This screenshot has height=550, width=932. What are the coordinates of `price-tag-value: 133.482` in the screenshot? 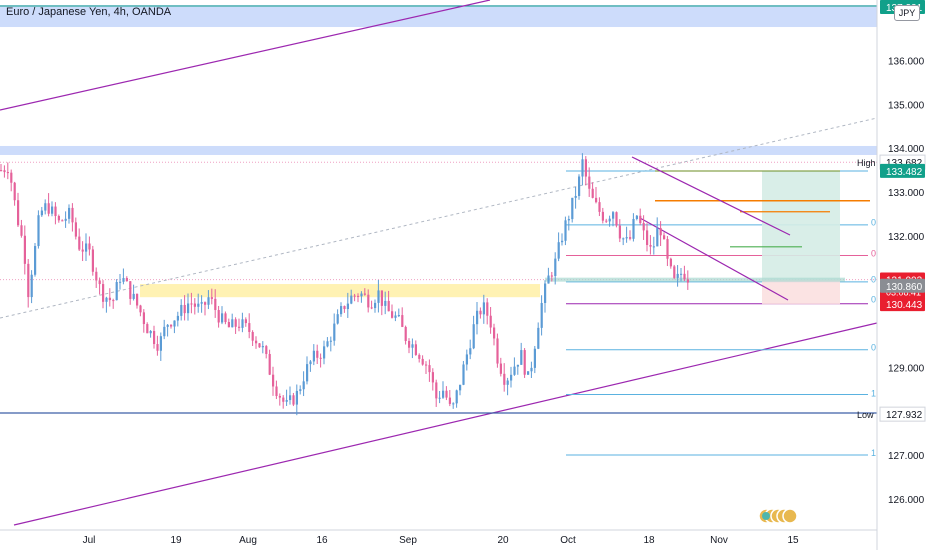 It's located at (904, 172).